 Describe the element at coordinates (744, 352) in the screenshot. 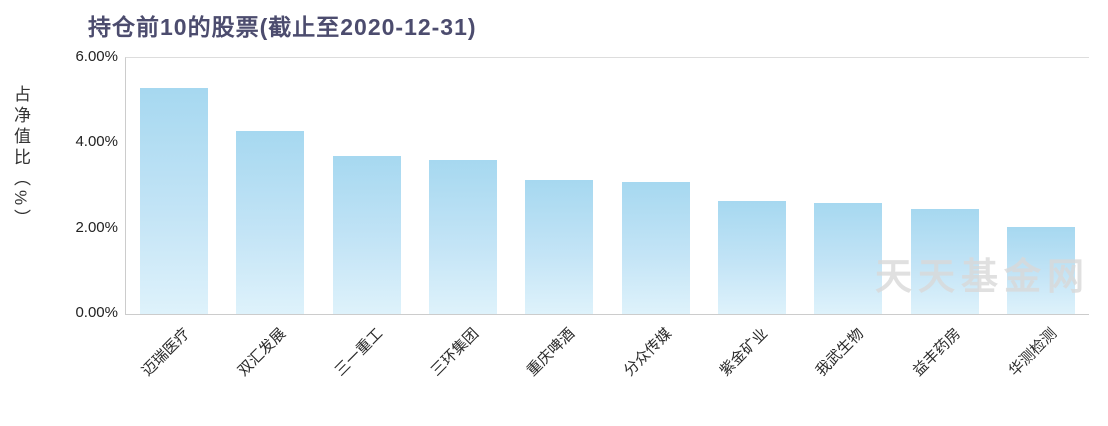

I see `x-axis-label: 紫金矿业` at that location.